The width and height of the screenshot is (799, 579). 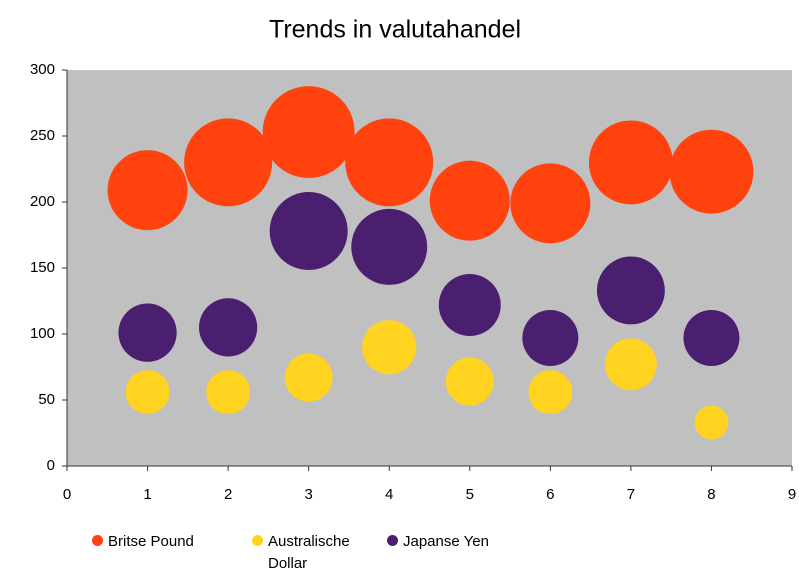 What do you see at coordinates (550, 494) in the screenshot?
I see `x-tick-label: 6` at bounding box center [550, 494].